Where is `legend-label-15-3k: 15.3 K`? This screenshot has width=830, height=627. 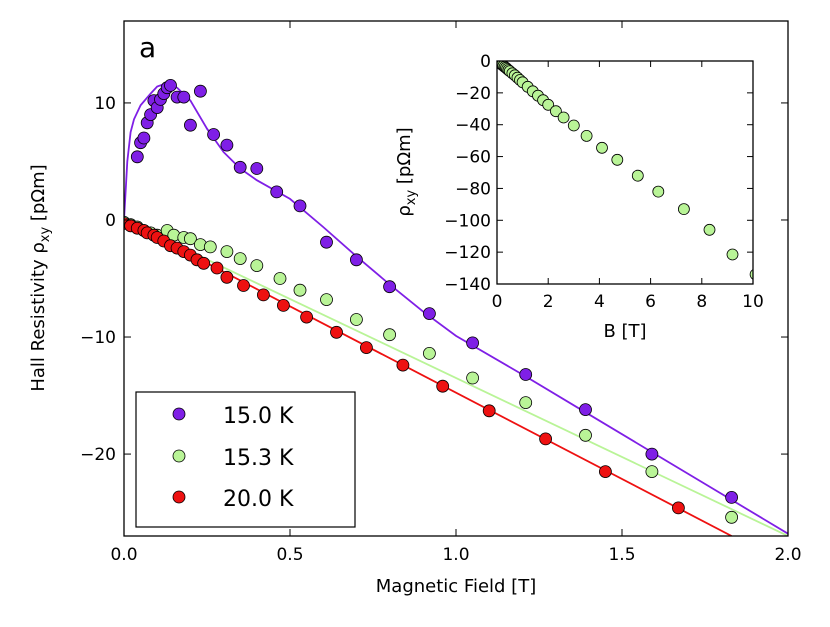
legend-label-15-3k: 15.3 K is located at coordinates (258, 458).